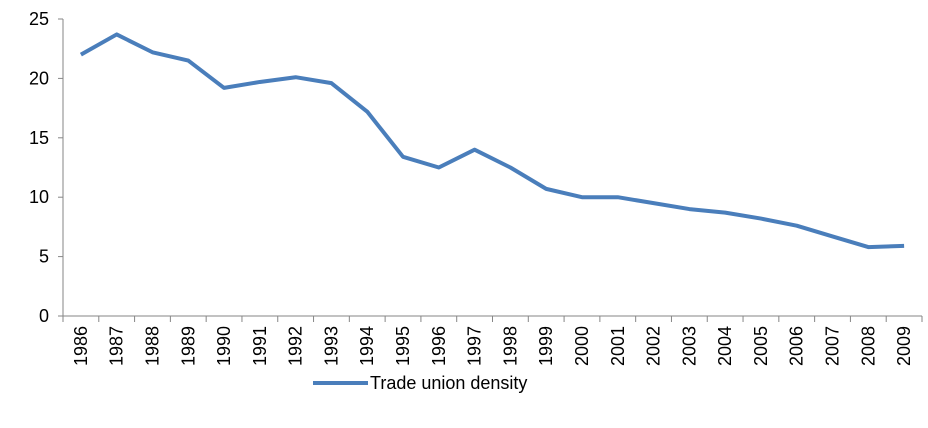 The image size is (928, 428). What do you see at coordinates (152, 346) in the screenshot?
I see `x-tick-label: 1988` at bounding box center [152, 346].